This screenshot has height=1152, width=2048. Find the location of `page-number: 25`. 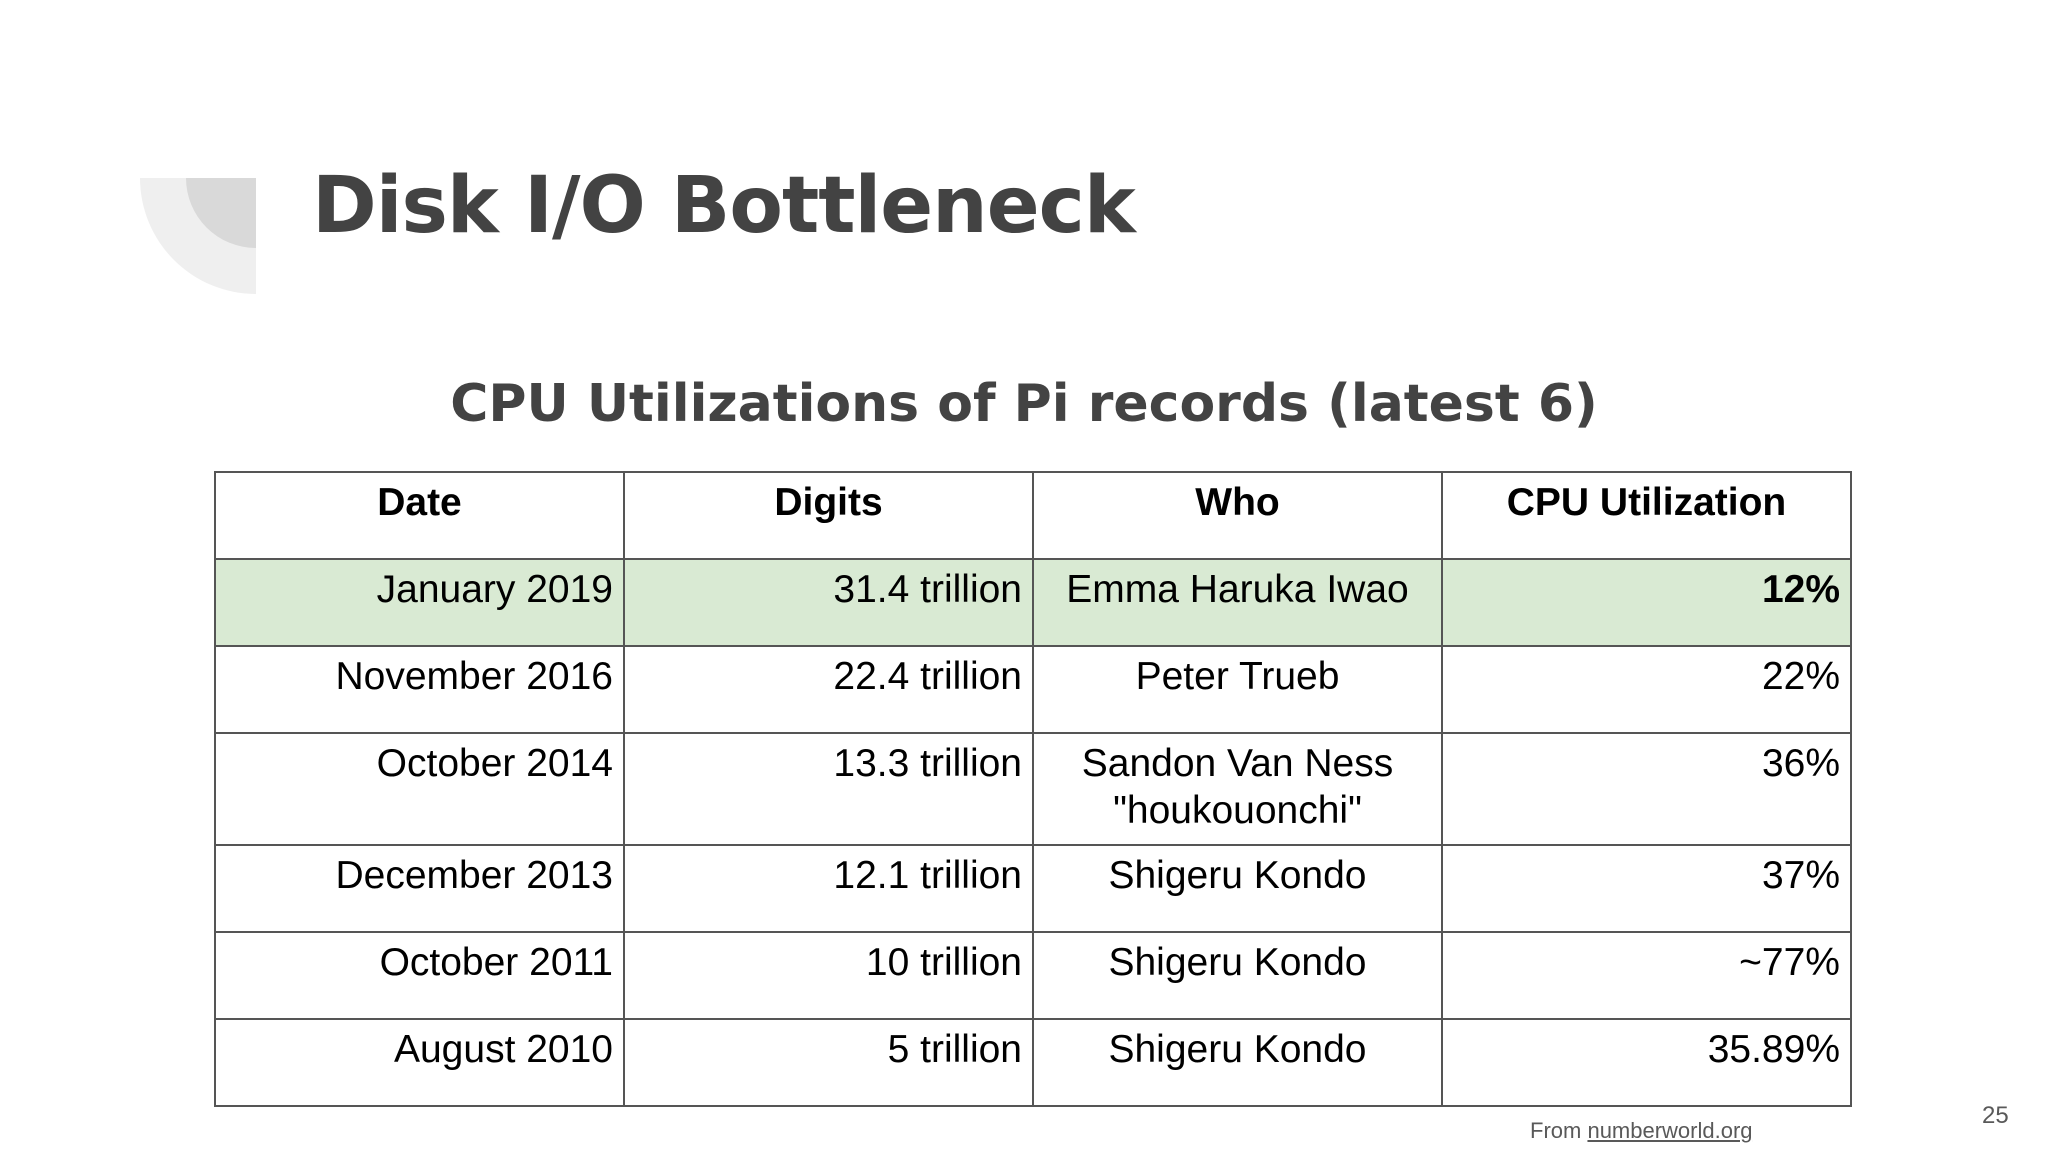

page-number: 25 is located at coordinates (1995, 1115).